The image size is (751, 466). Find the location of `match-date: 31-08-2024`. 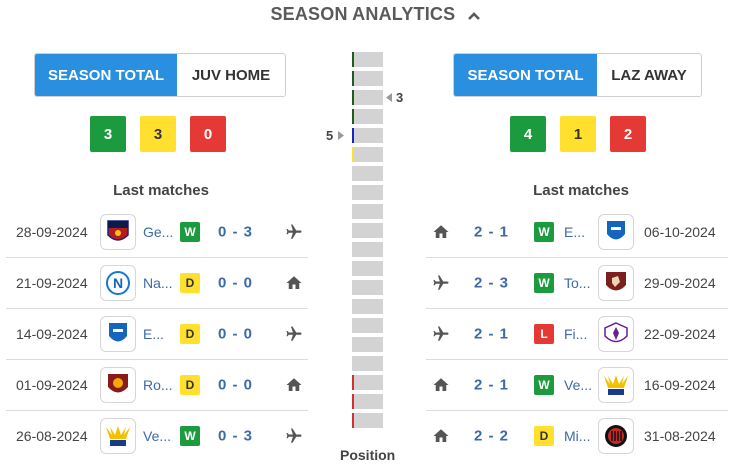

match-date: 31-08-2024 is located at coordinates (680, 436).